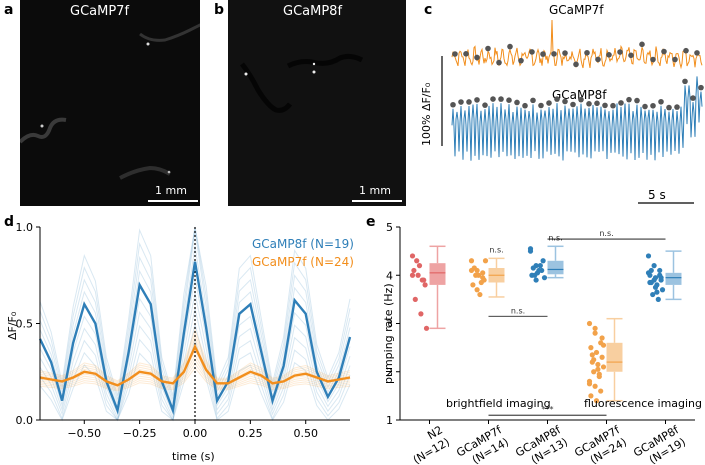 The image size is (705, 465). What do you see at coordinates (577, 44) in the screenshot?
I see `trace-line` at bounding box center [577, 44].